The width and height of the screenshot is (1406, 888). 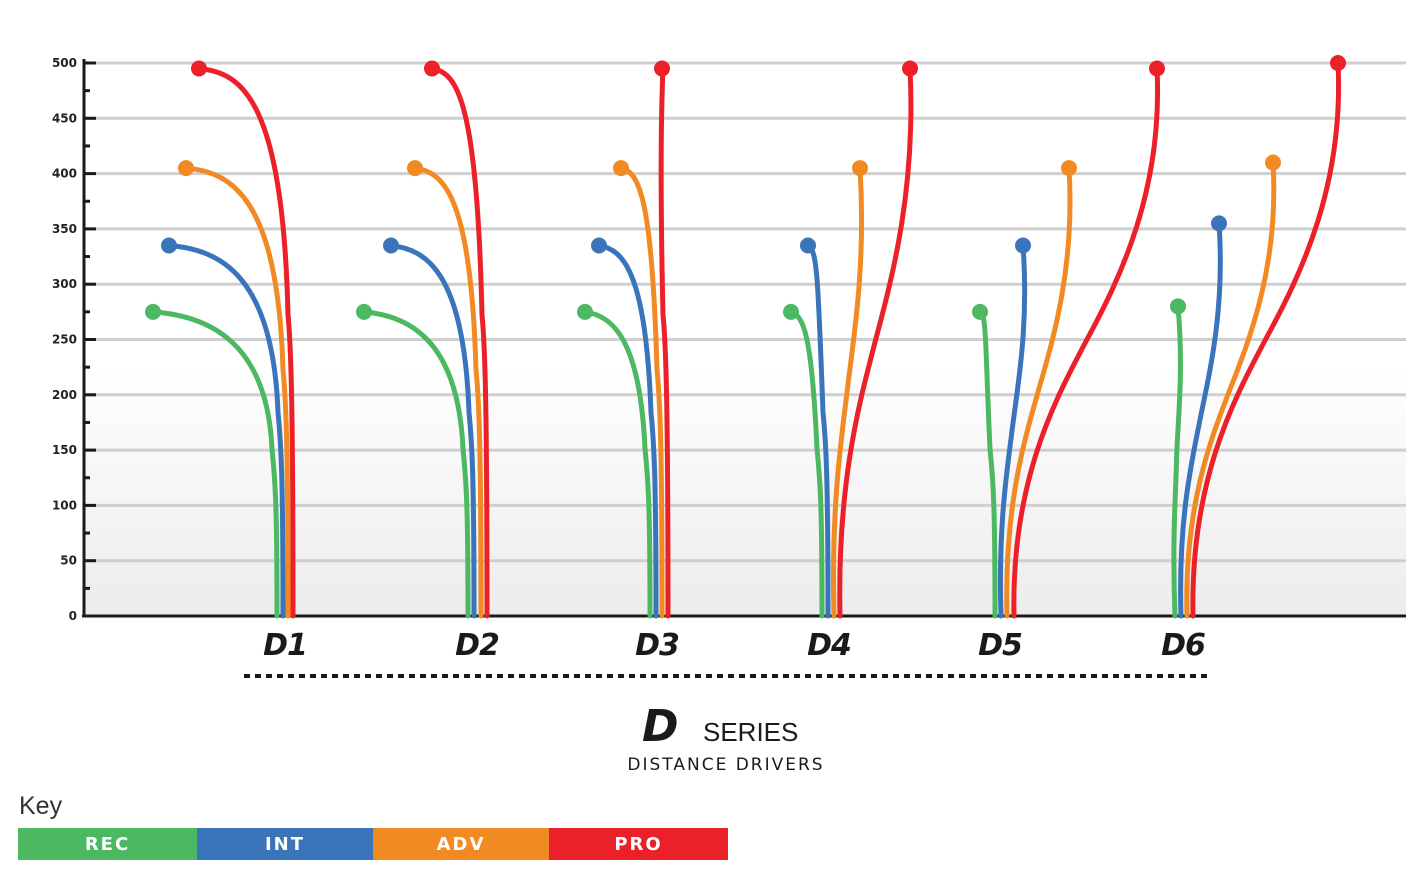 What do you see at coordinates (1230, 389) in the screenshot?
I see `flight-path-adv-d6` at bounding box center [1230, 389].